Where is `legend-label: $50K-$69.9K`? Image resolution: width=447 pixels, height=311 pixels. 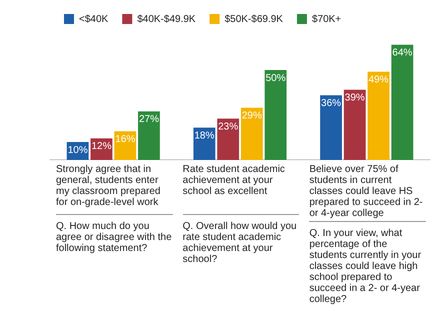 legend-label: $50K-$69.9K is located at coordinates (254, 19).